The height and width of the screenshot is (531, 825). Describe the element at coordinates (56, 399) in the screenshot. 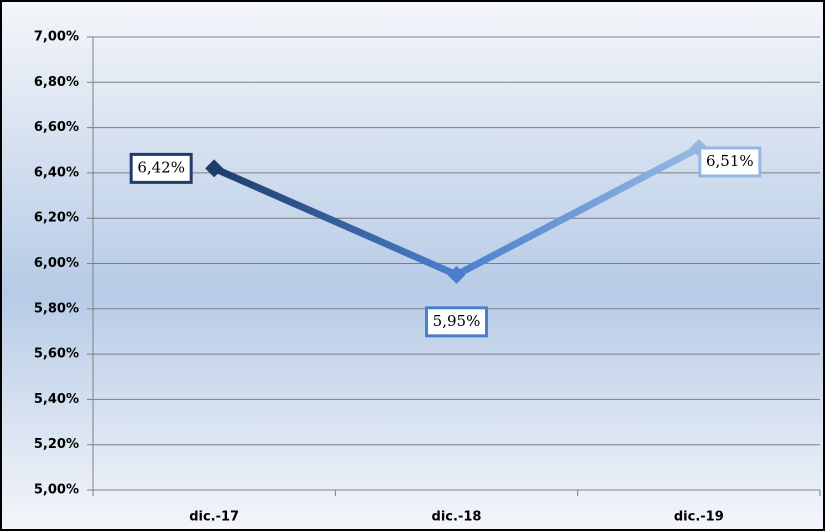

I see `y-tick-label: 5,40%` at that location.